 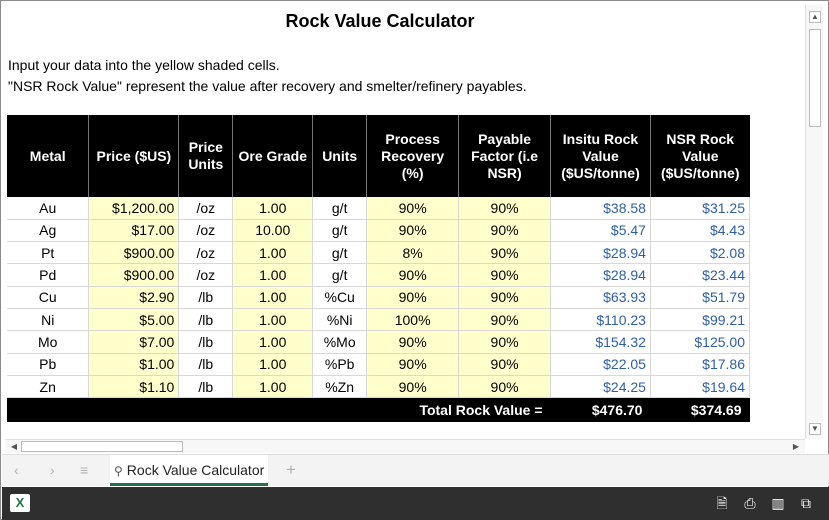 What do you see at coordinates (134, 208) in the screenshot?
I see `price-input: $1,200.00` at bounding box center [134, 208].